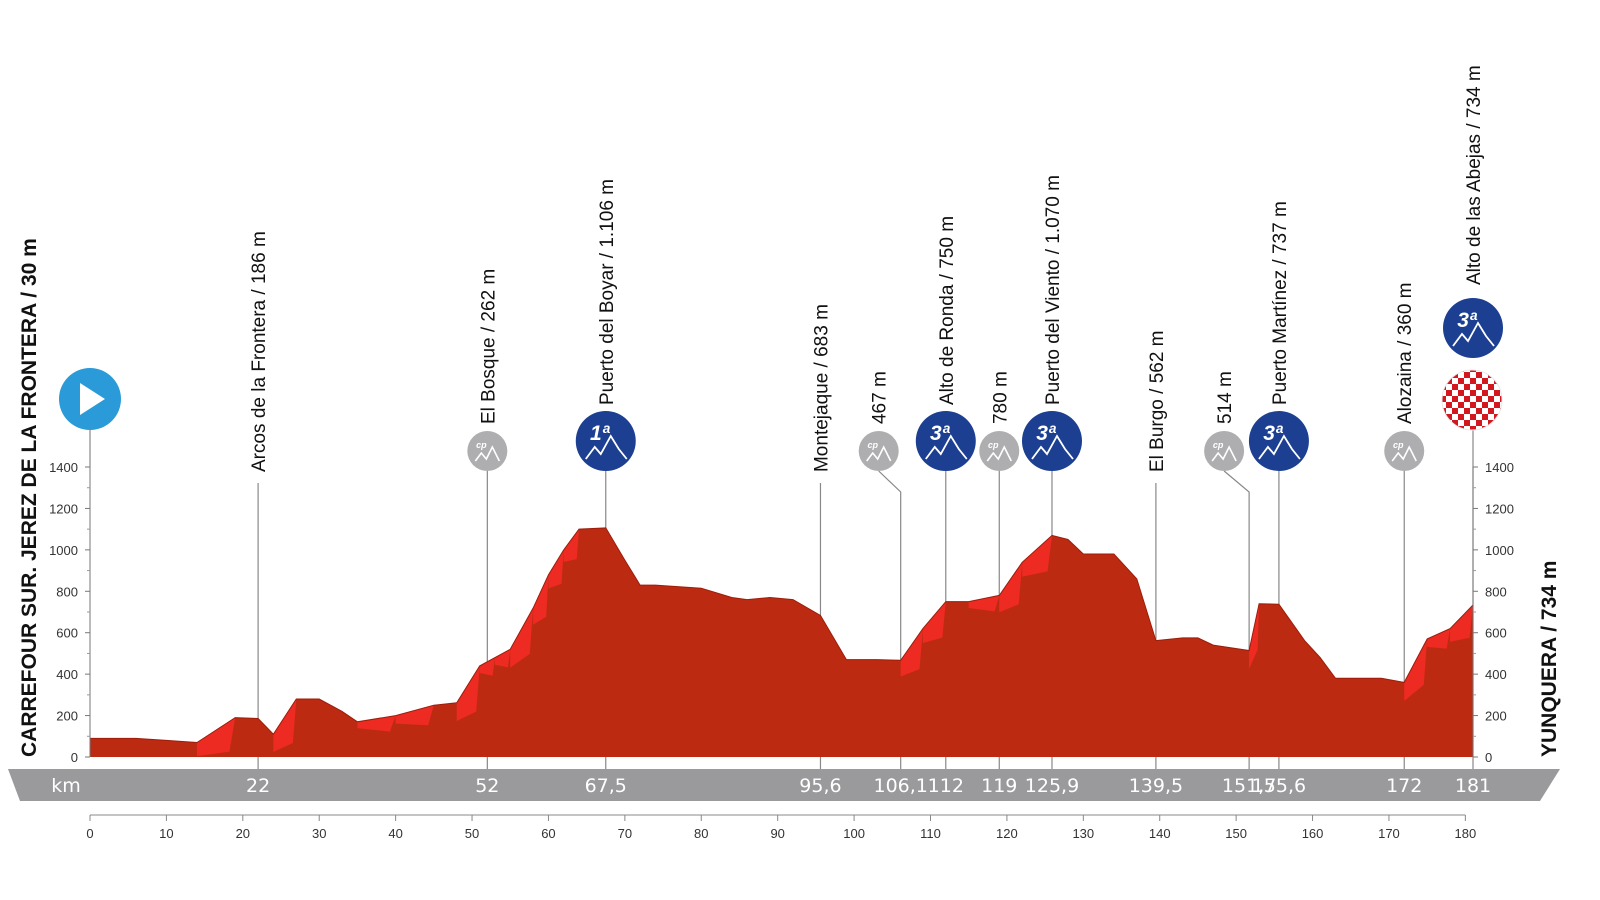  What do you see at coordinates (1157, 401) in the screenshot?
I see `landmark-label: El Burgo / 562 m` at bounding box center [1157, 401].